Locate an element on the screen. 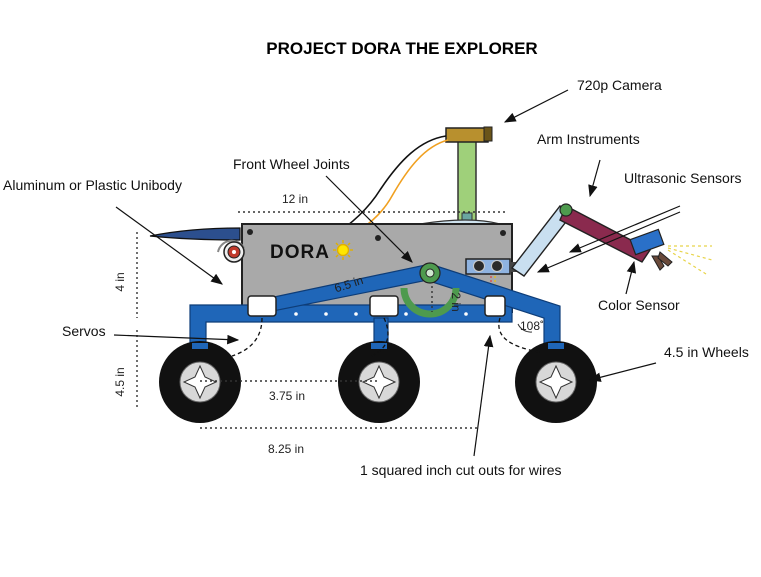  label-unibody: Aluminum or Plastic Unibody is located at coordinates (92, 185).